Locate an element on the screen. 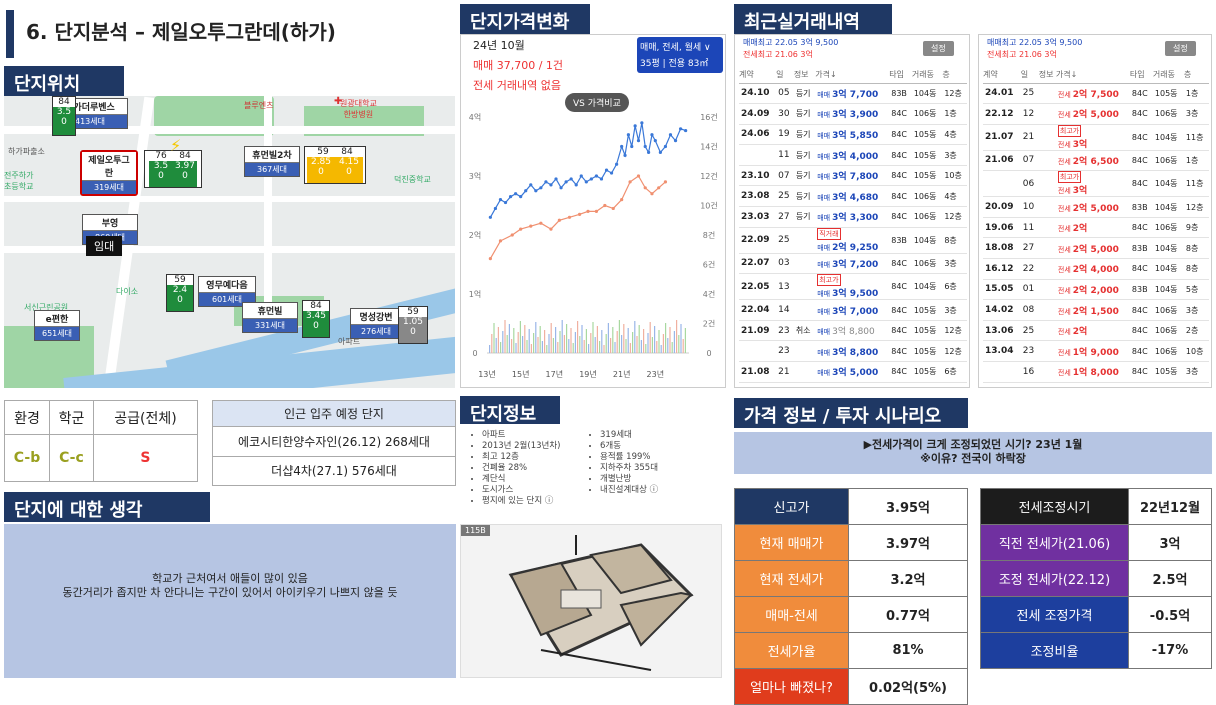 This screenshot has height=705, width=1216. info-item: 6개동 is located at coordinates (629, 446).